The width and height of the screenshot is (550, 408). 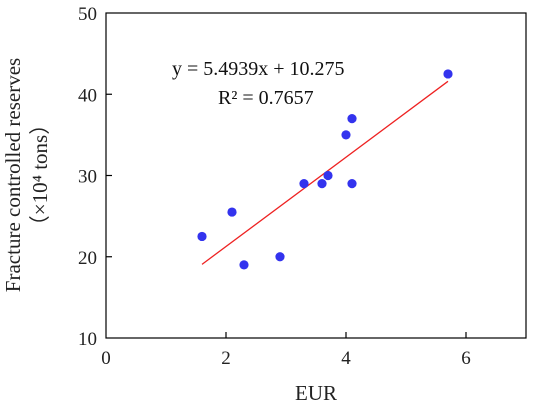 I want to click on x-axis-ticks: 0 2 4 6, so click(x=286, y=350).